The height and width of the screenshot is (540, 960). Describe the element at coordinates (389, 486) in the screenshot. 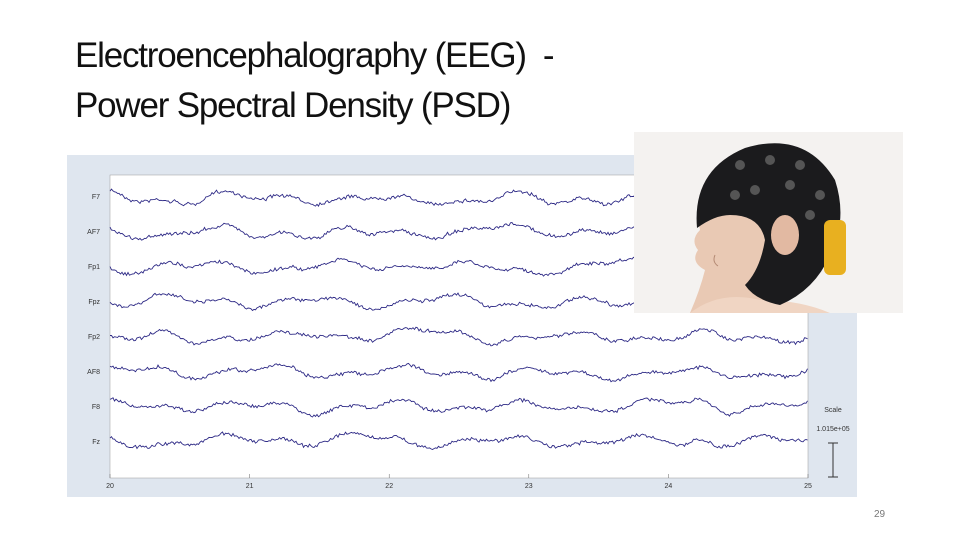

I see `x-tick-label: 22` at that location.